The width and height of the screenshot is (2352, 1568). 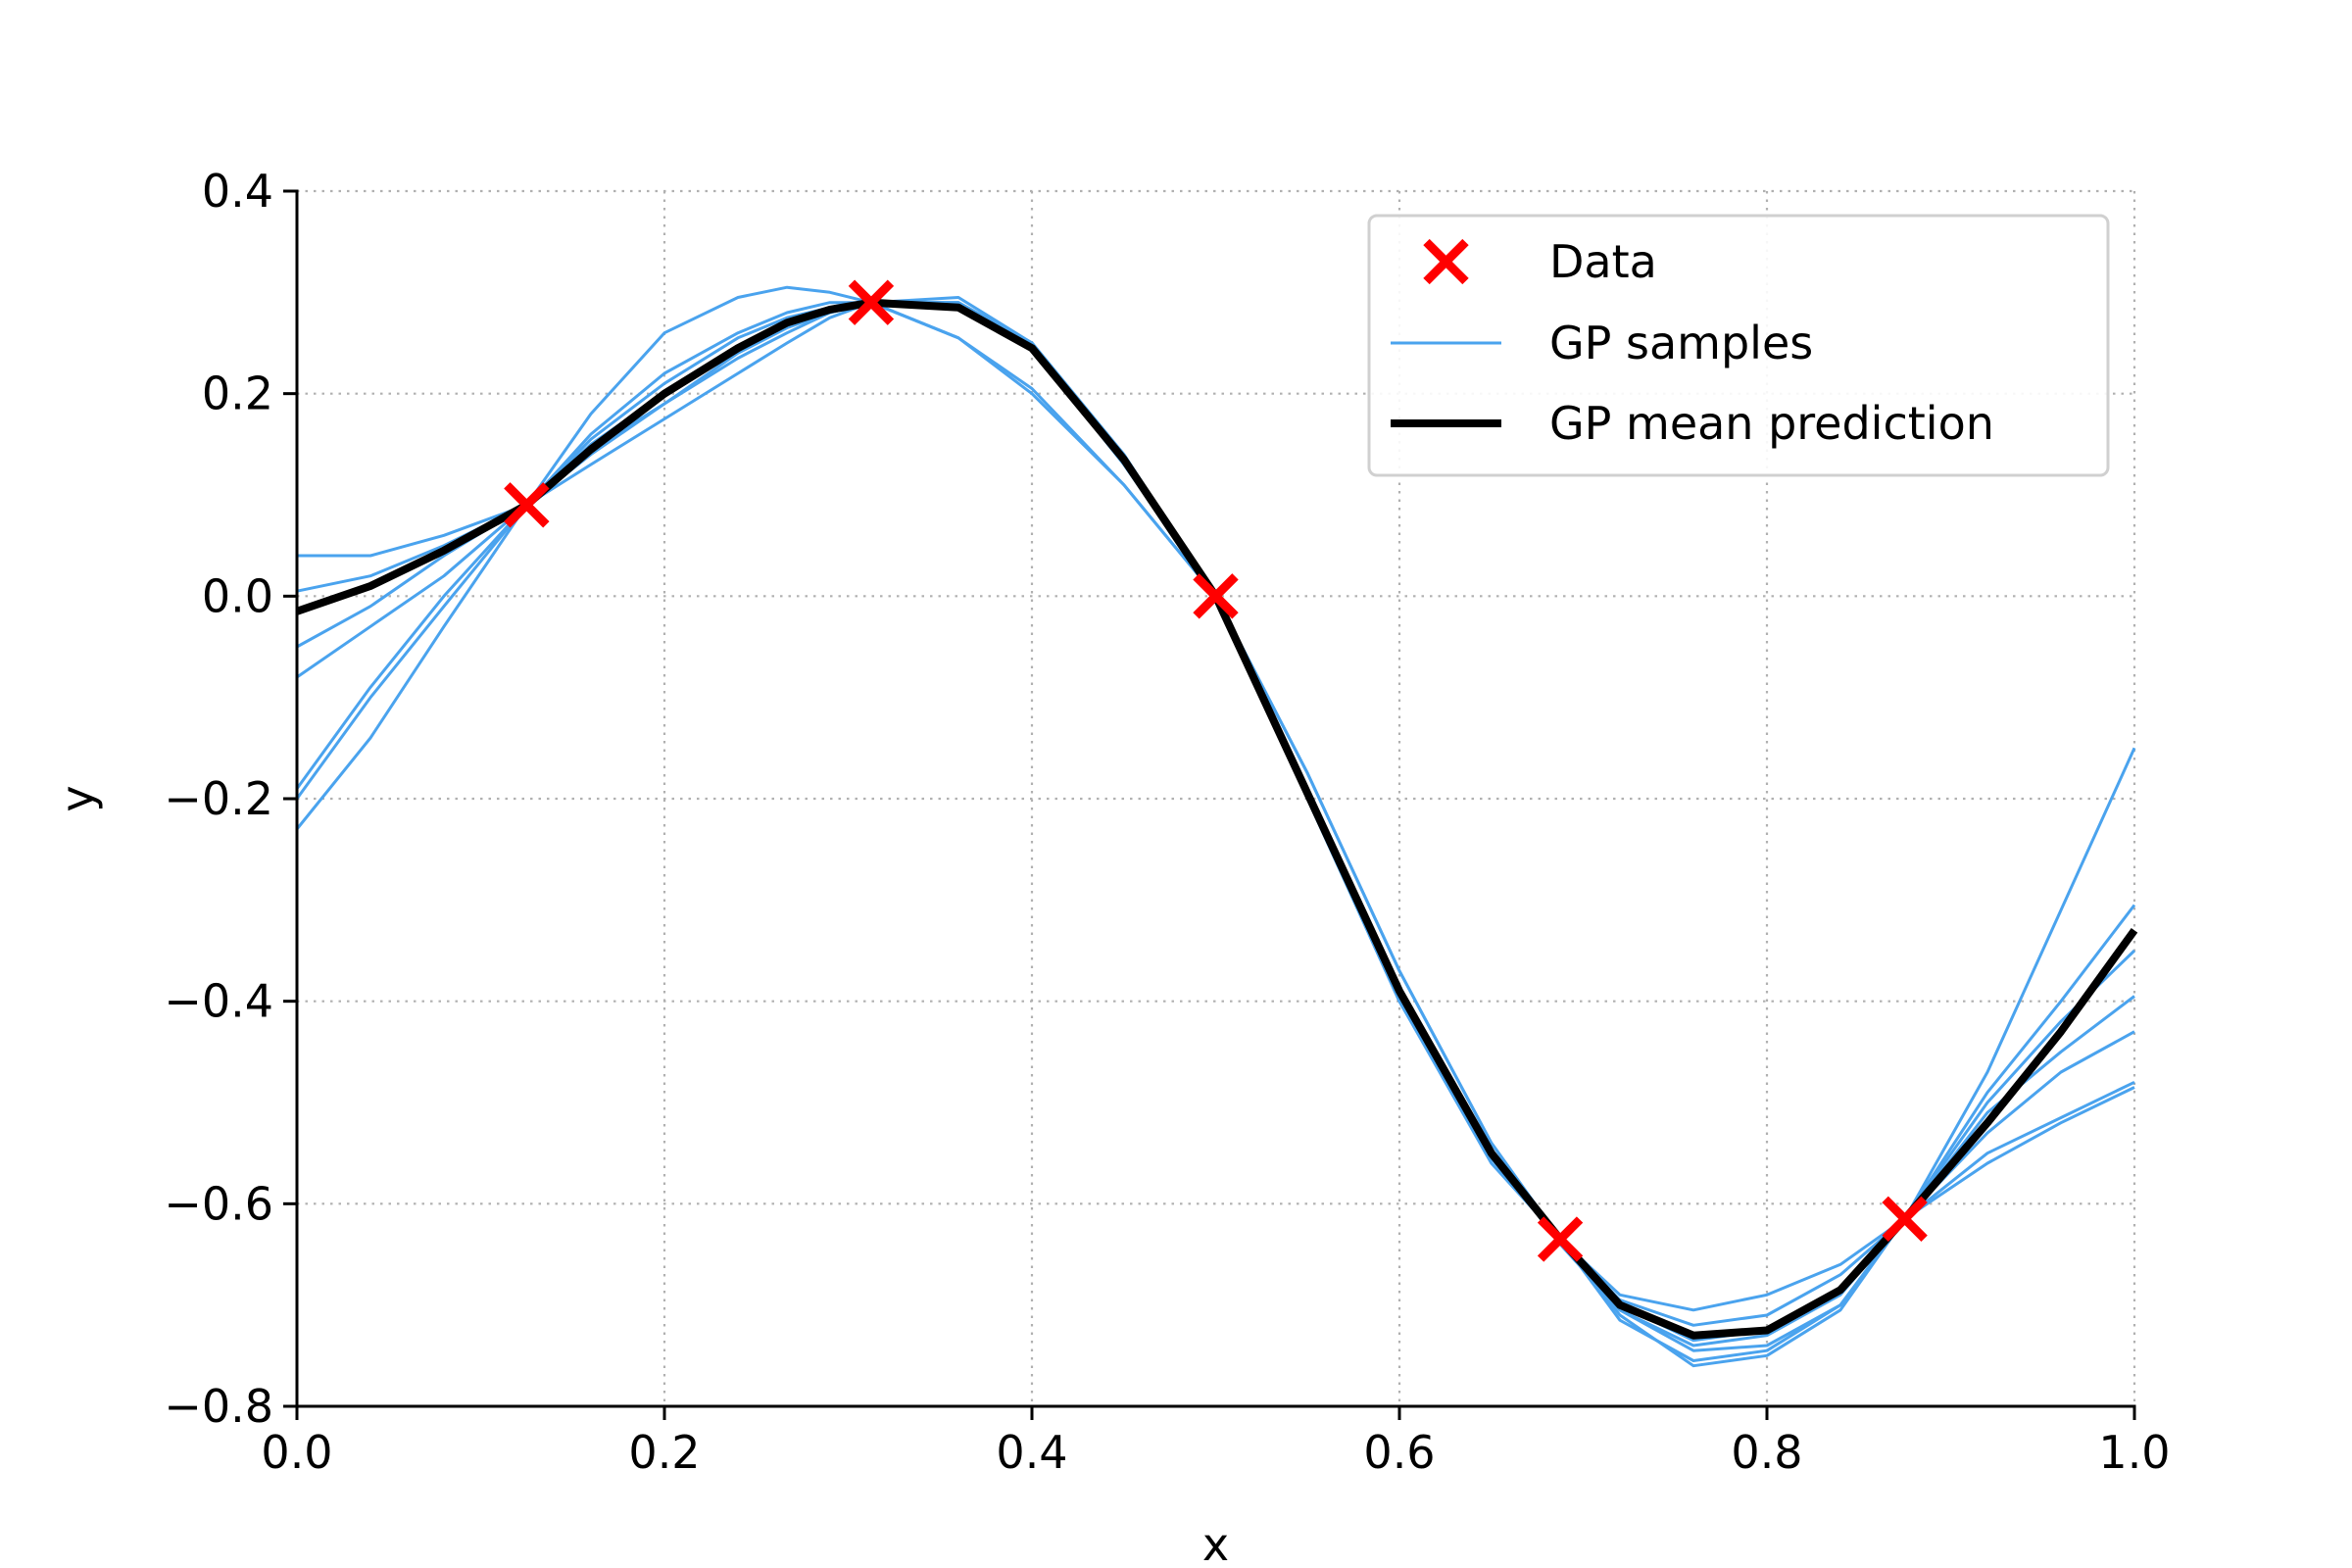 I want to click on legend-label-0: Data, so click(x=1603, y=261).